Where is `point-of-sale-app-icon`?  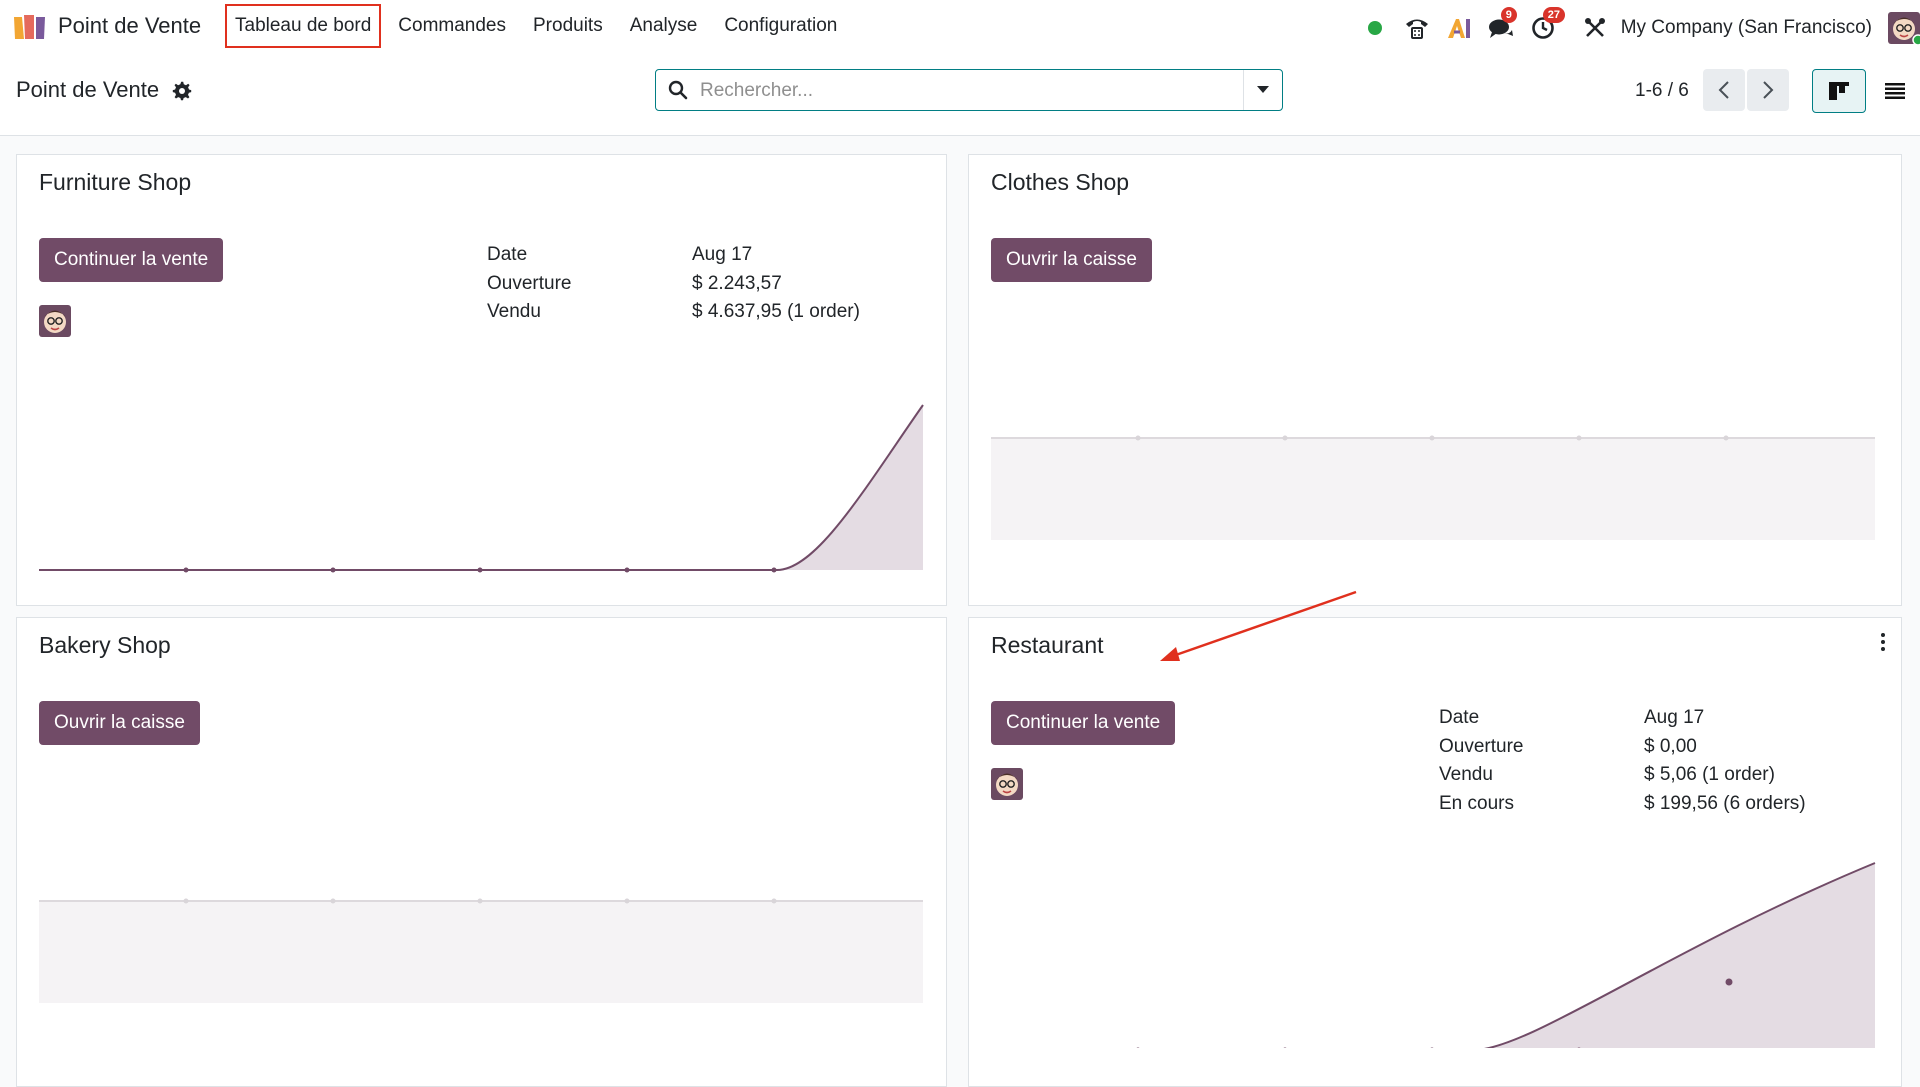
point-of-sale-app-icon is located at coordinates (30, 27).